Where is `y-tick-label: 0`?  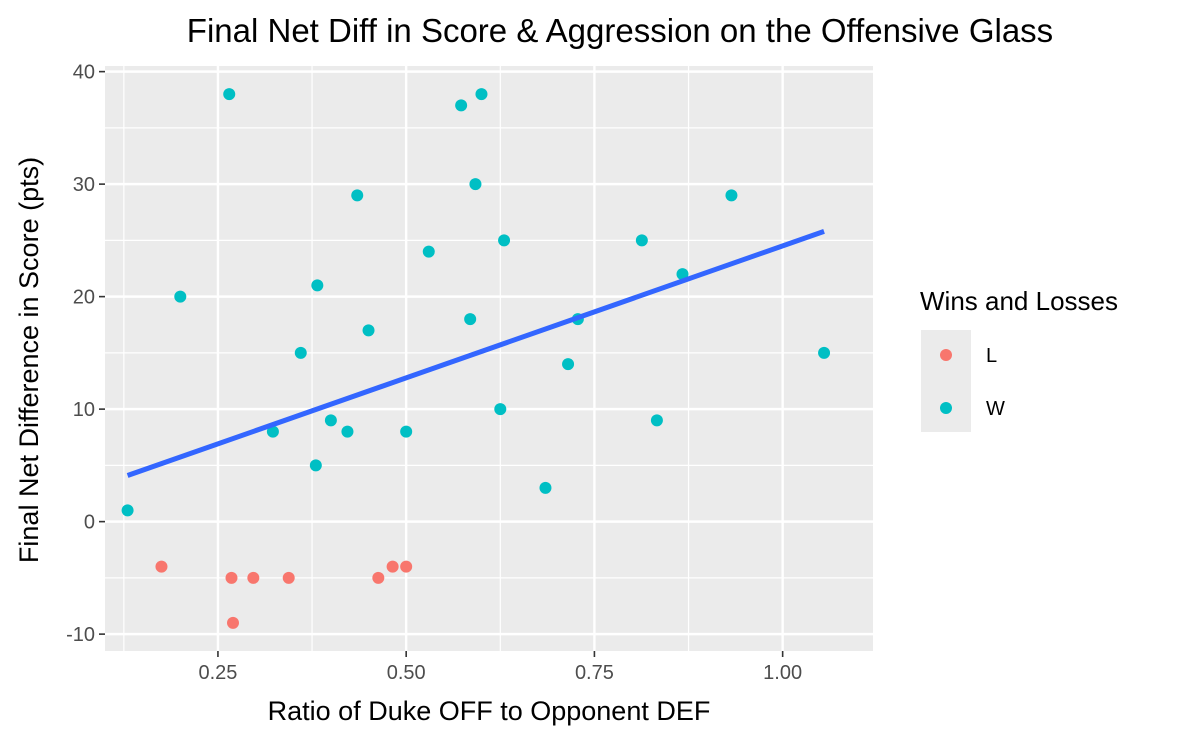
y-tick-label: 0 is located at coordinates (89, 523).